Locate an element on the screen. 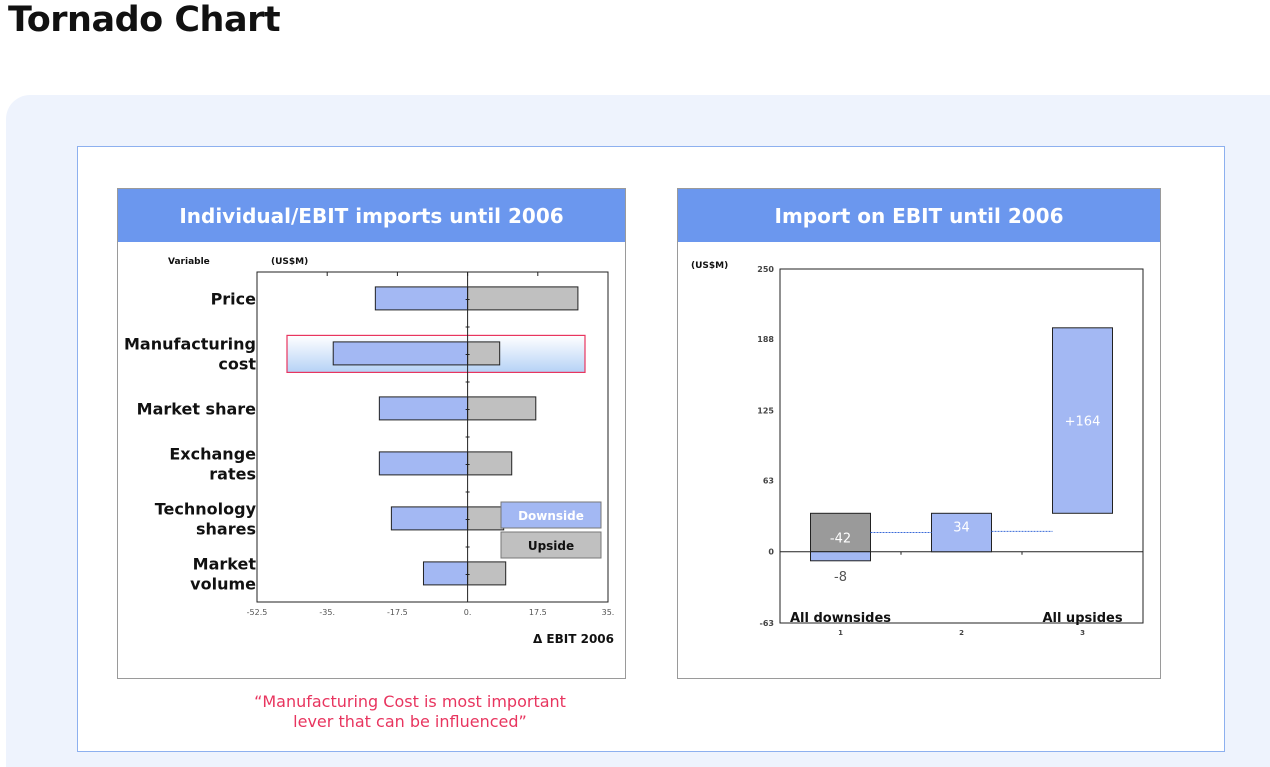 The image size is (1270, 767). category-label: rates is located at coordinates (232, 473).